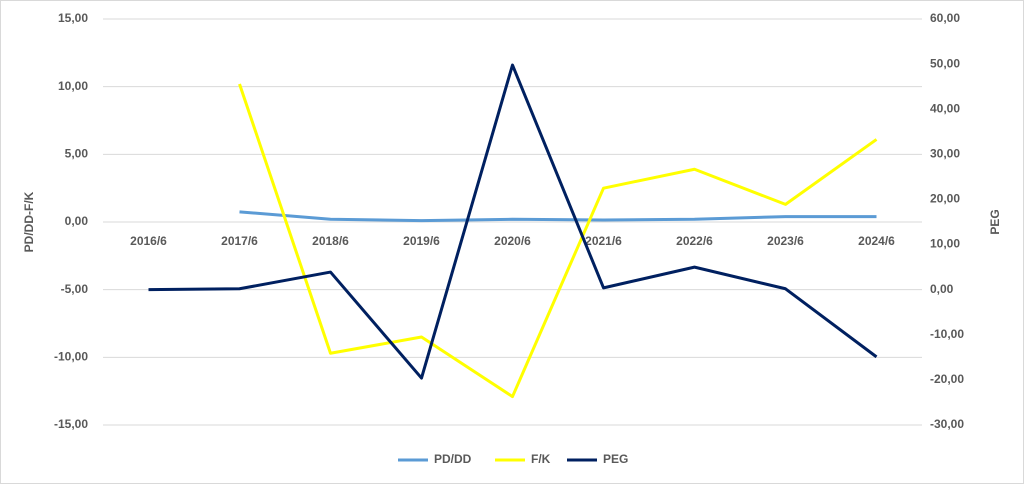 This screenshot has height=484, width=1024. I want to click on x-tick-label: 2024/6, so click(876, 241).